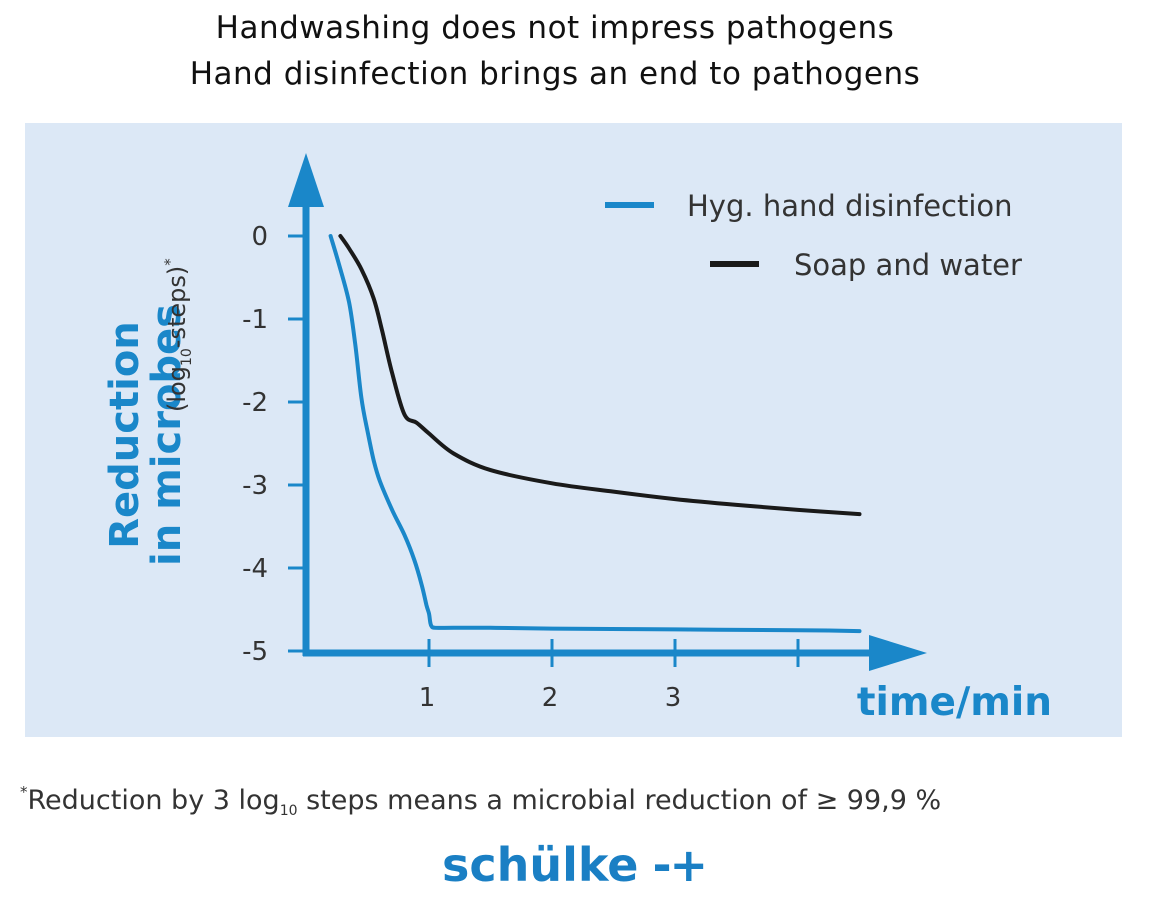 This screenshot has width=1150, height=902. Describe the element at coordinates (673, 698) in the screenshot. I see `x-tick-label: 3` at that location.